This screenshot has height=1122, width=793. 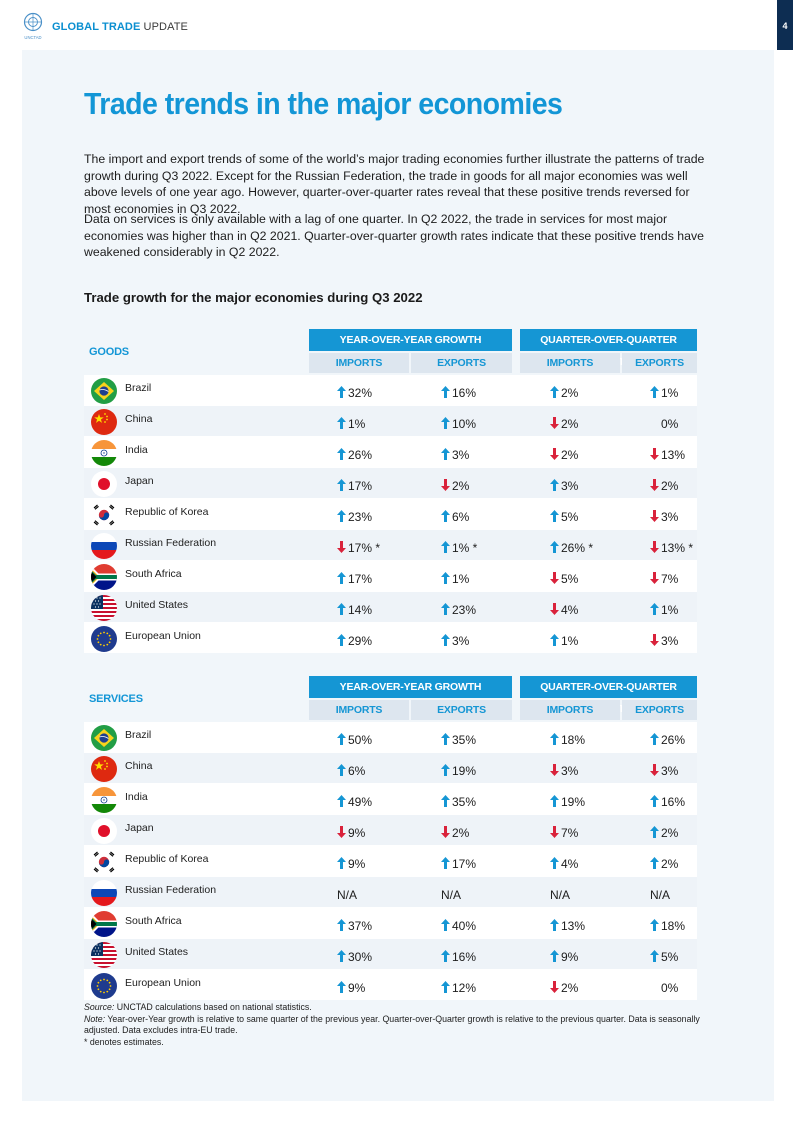 I want to click on yoy-imports-cell: 32%, so click(x=354, y=393).